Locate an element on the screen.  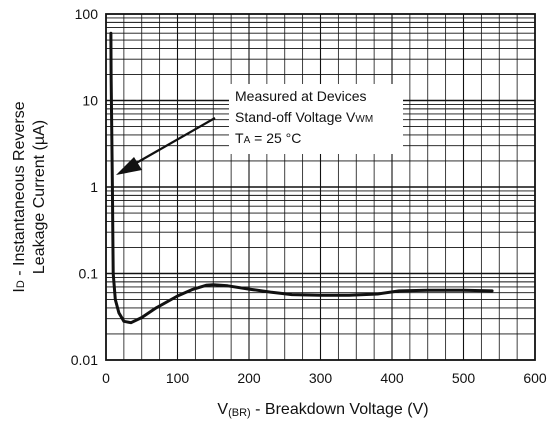
x-tick-label: 100 is located at coordinates (178, 378).